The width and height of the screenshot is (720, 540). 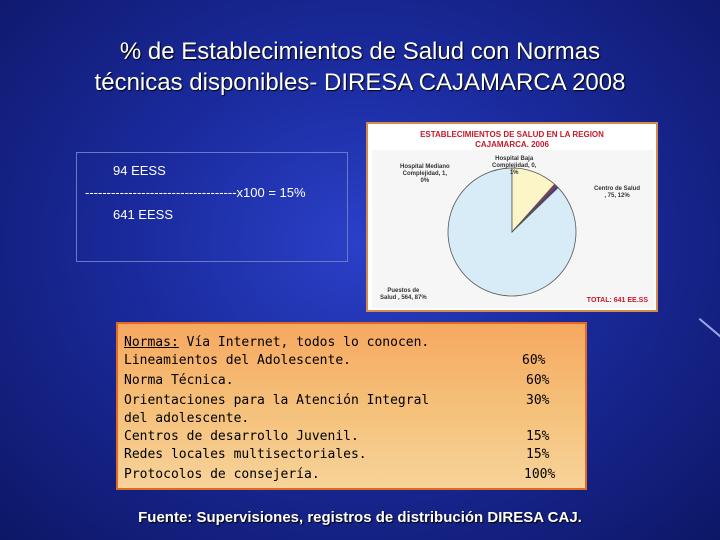 I want to click on label-baja-l1: Hospital Baja, so click(x=514, y=159).